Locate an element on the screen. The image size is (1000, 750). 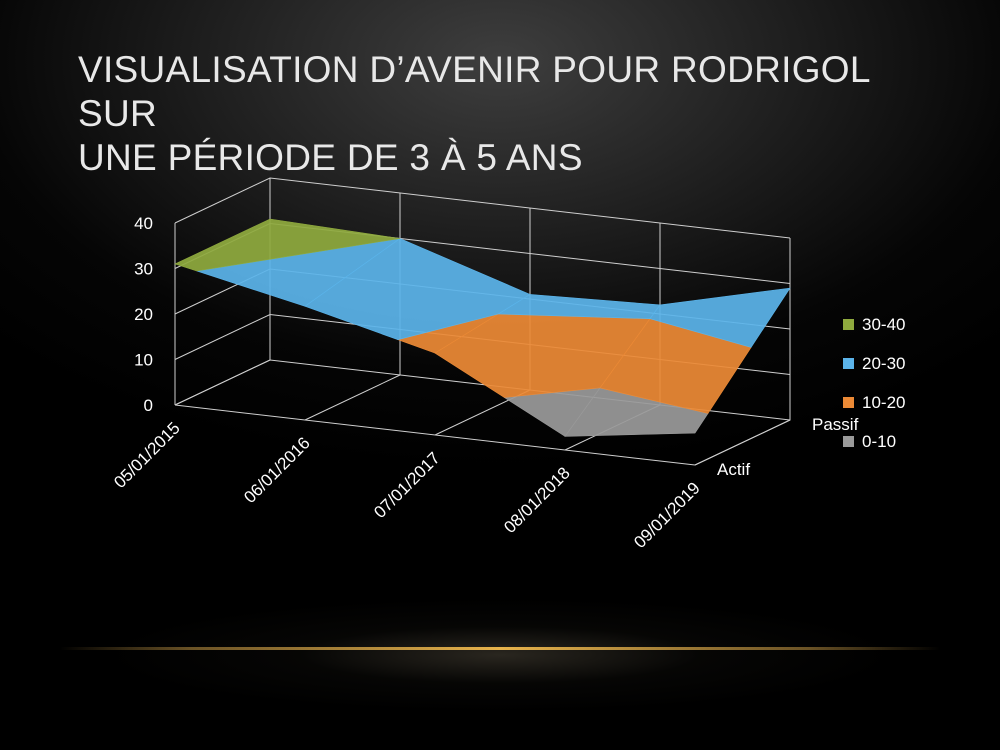
legend-label-0: 30-40 is located at coordinates (883, 324).